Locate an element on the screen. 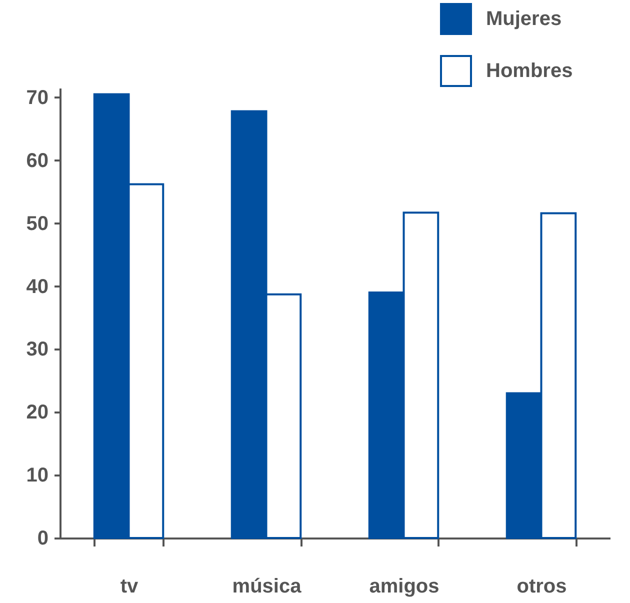 The width and height of the screenshot is (630, 603). x-tick-label: otros is located at coordinates (541, 587).